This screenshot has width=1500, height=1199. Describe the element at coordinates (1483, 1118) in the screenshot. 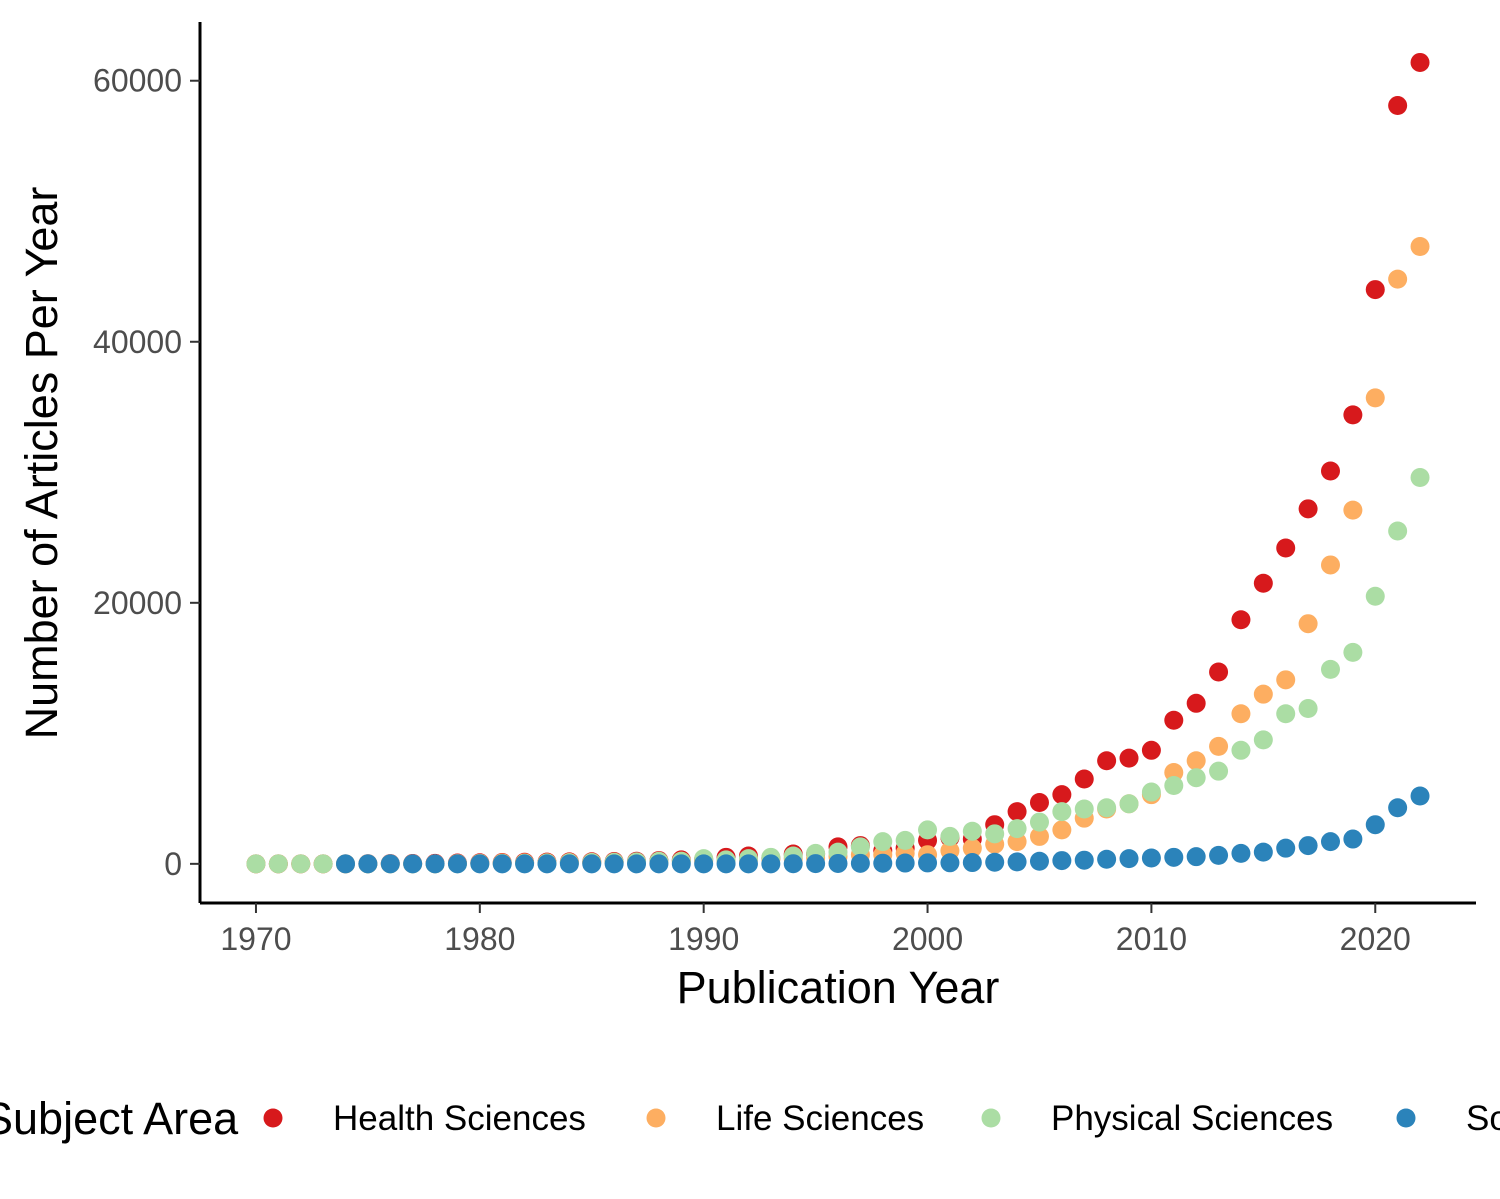

I see `legend-label: Social Sciences` at that location.